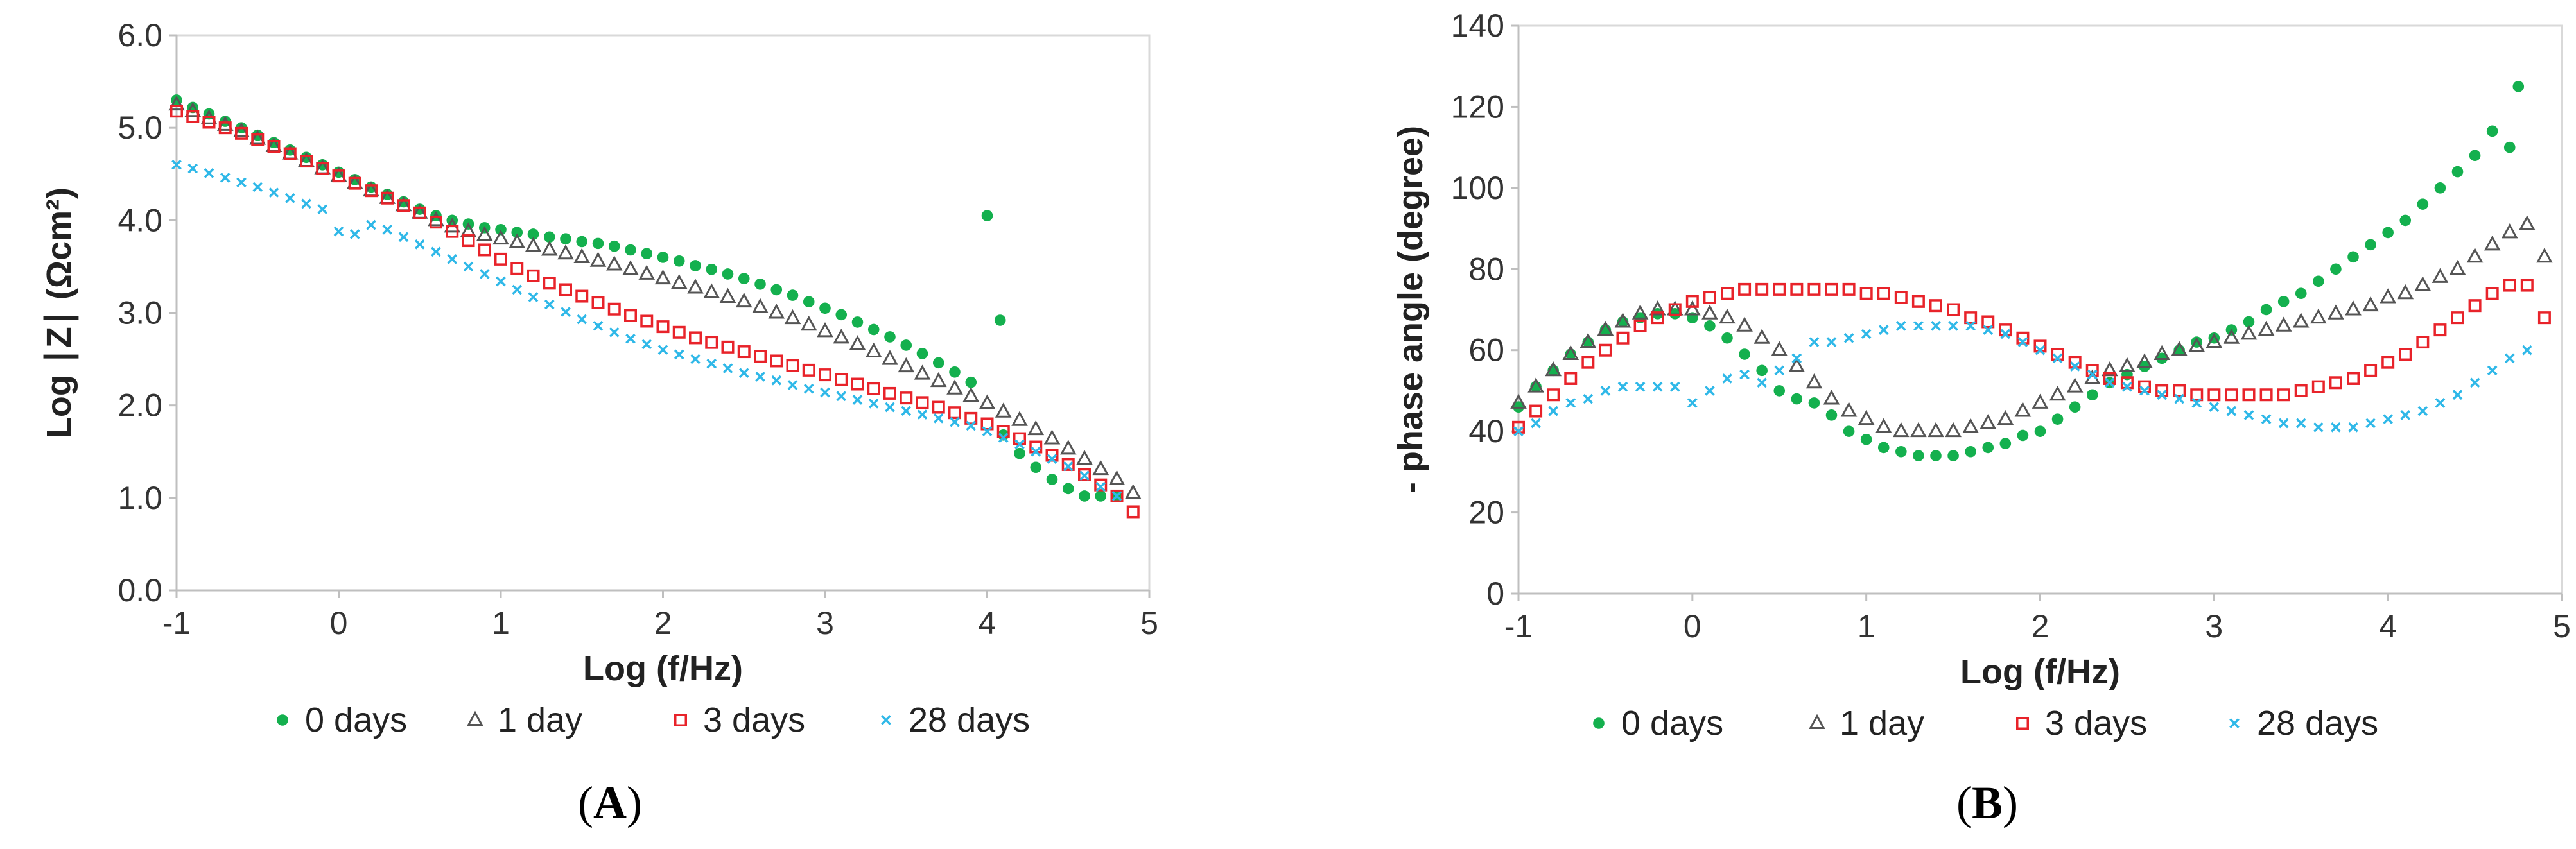 This screenshot has height=849, width=2576. Describe the element at coordinates (969, 720) in the screenshot. I see `legend-label-28-days: 28 days` at that location.